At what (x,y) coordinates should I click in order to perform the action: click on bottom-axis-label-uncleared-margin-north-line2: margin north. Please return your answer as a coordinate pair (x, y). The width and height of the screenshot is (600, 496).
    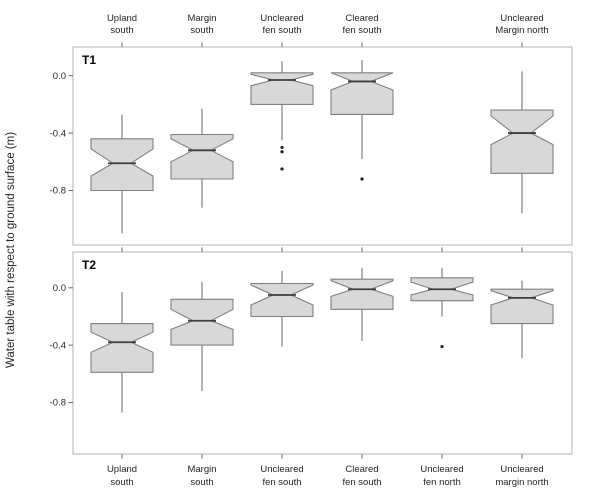
    Looking at the image, I should click on (521, 482).